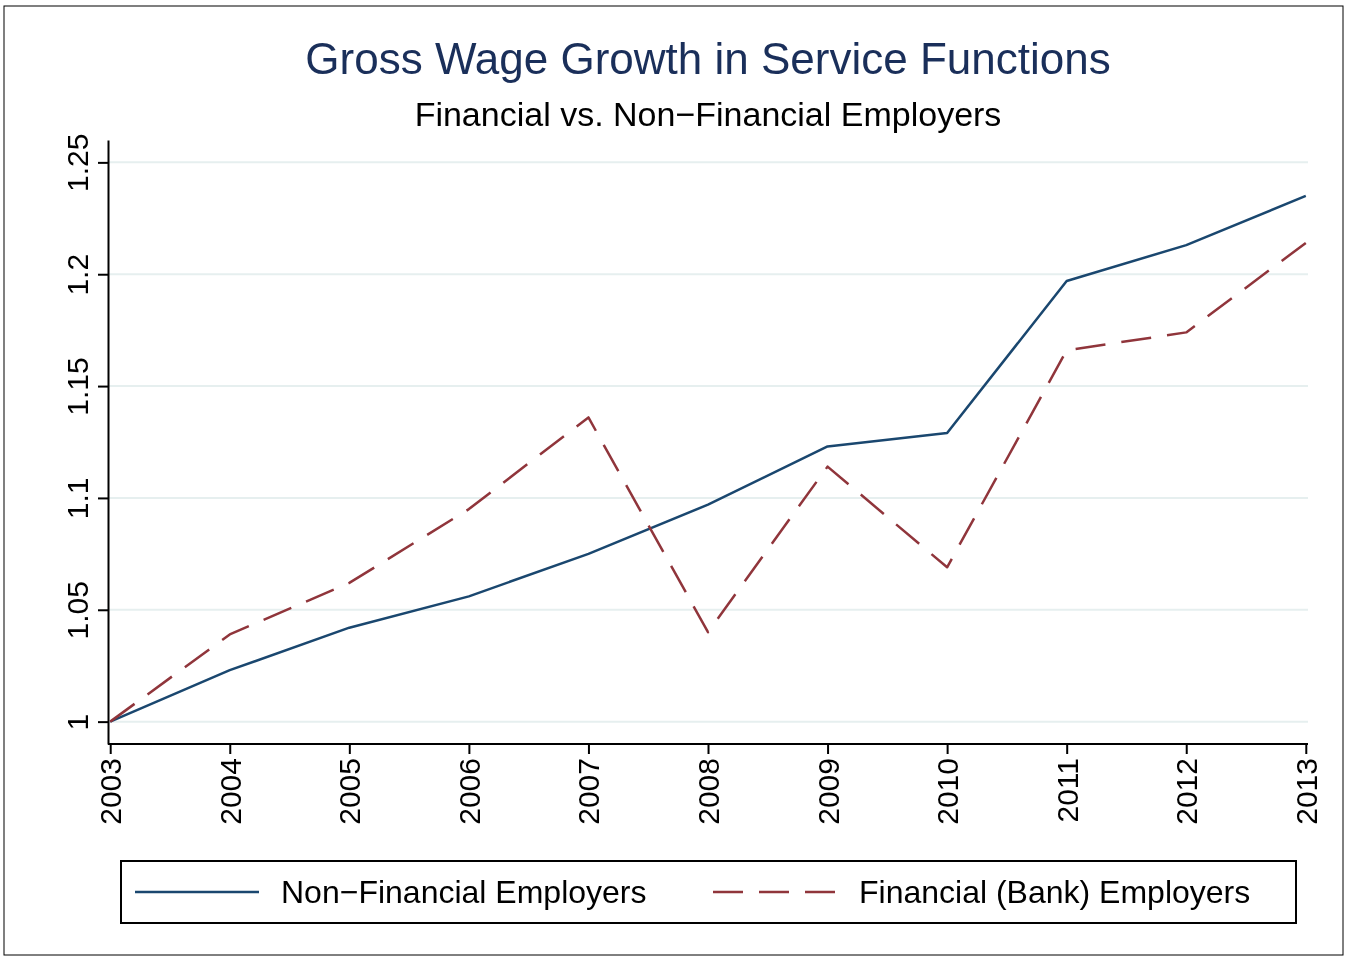 This screenshot has height=957, width=1347. I want to click on x-tick-label: 2007, so click(589, 791).